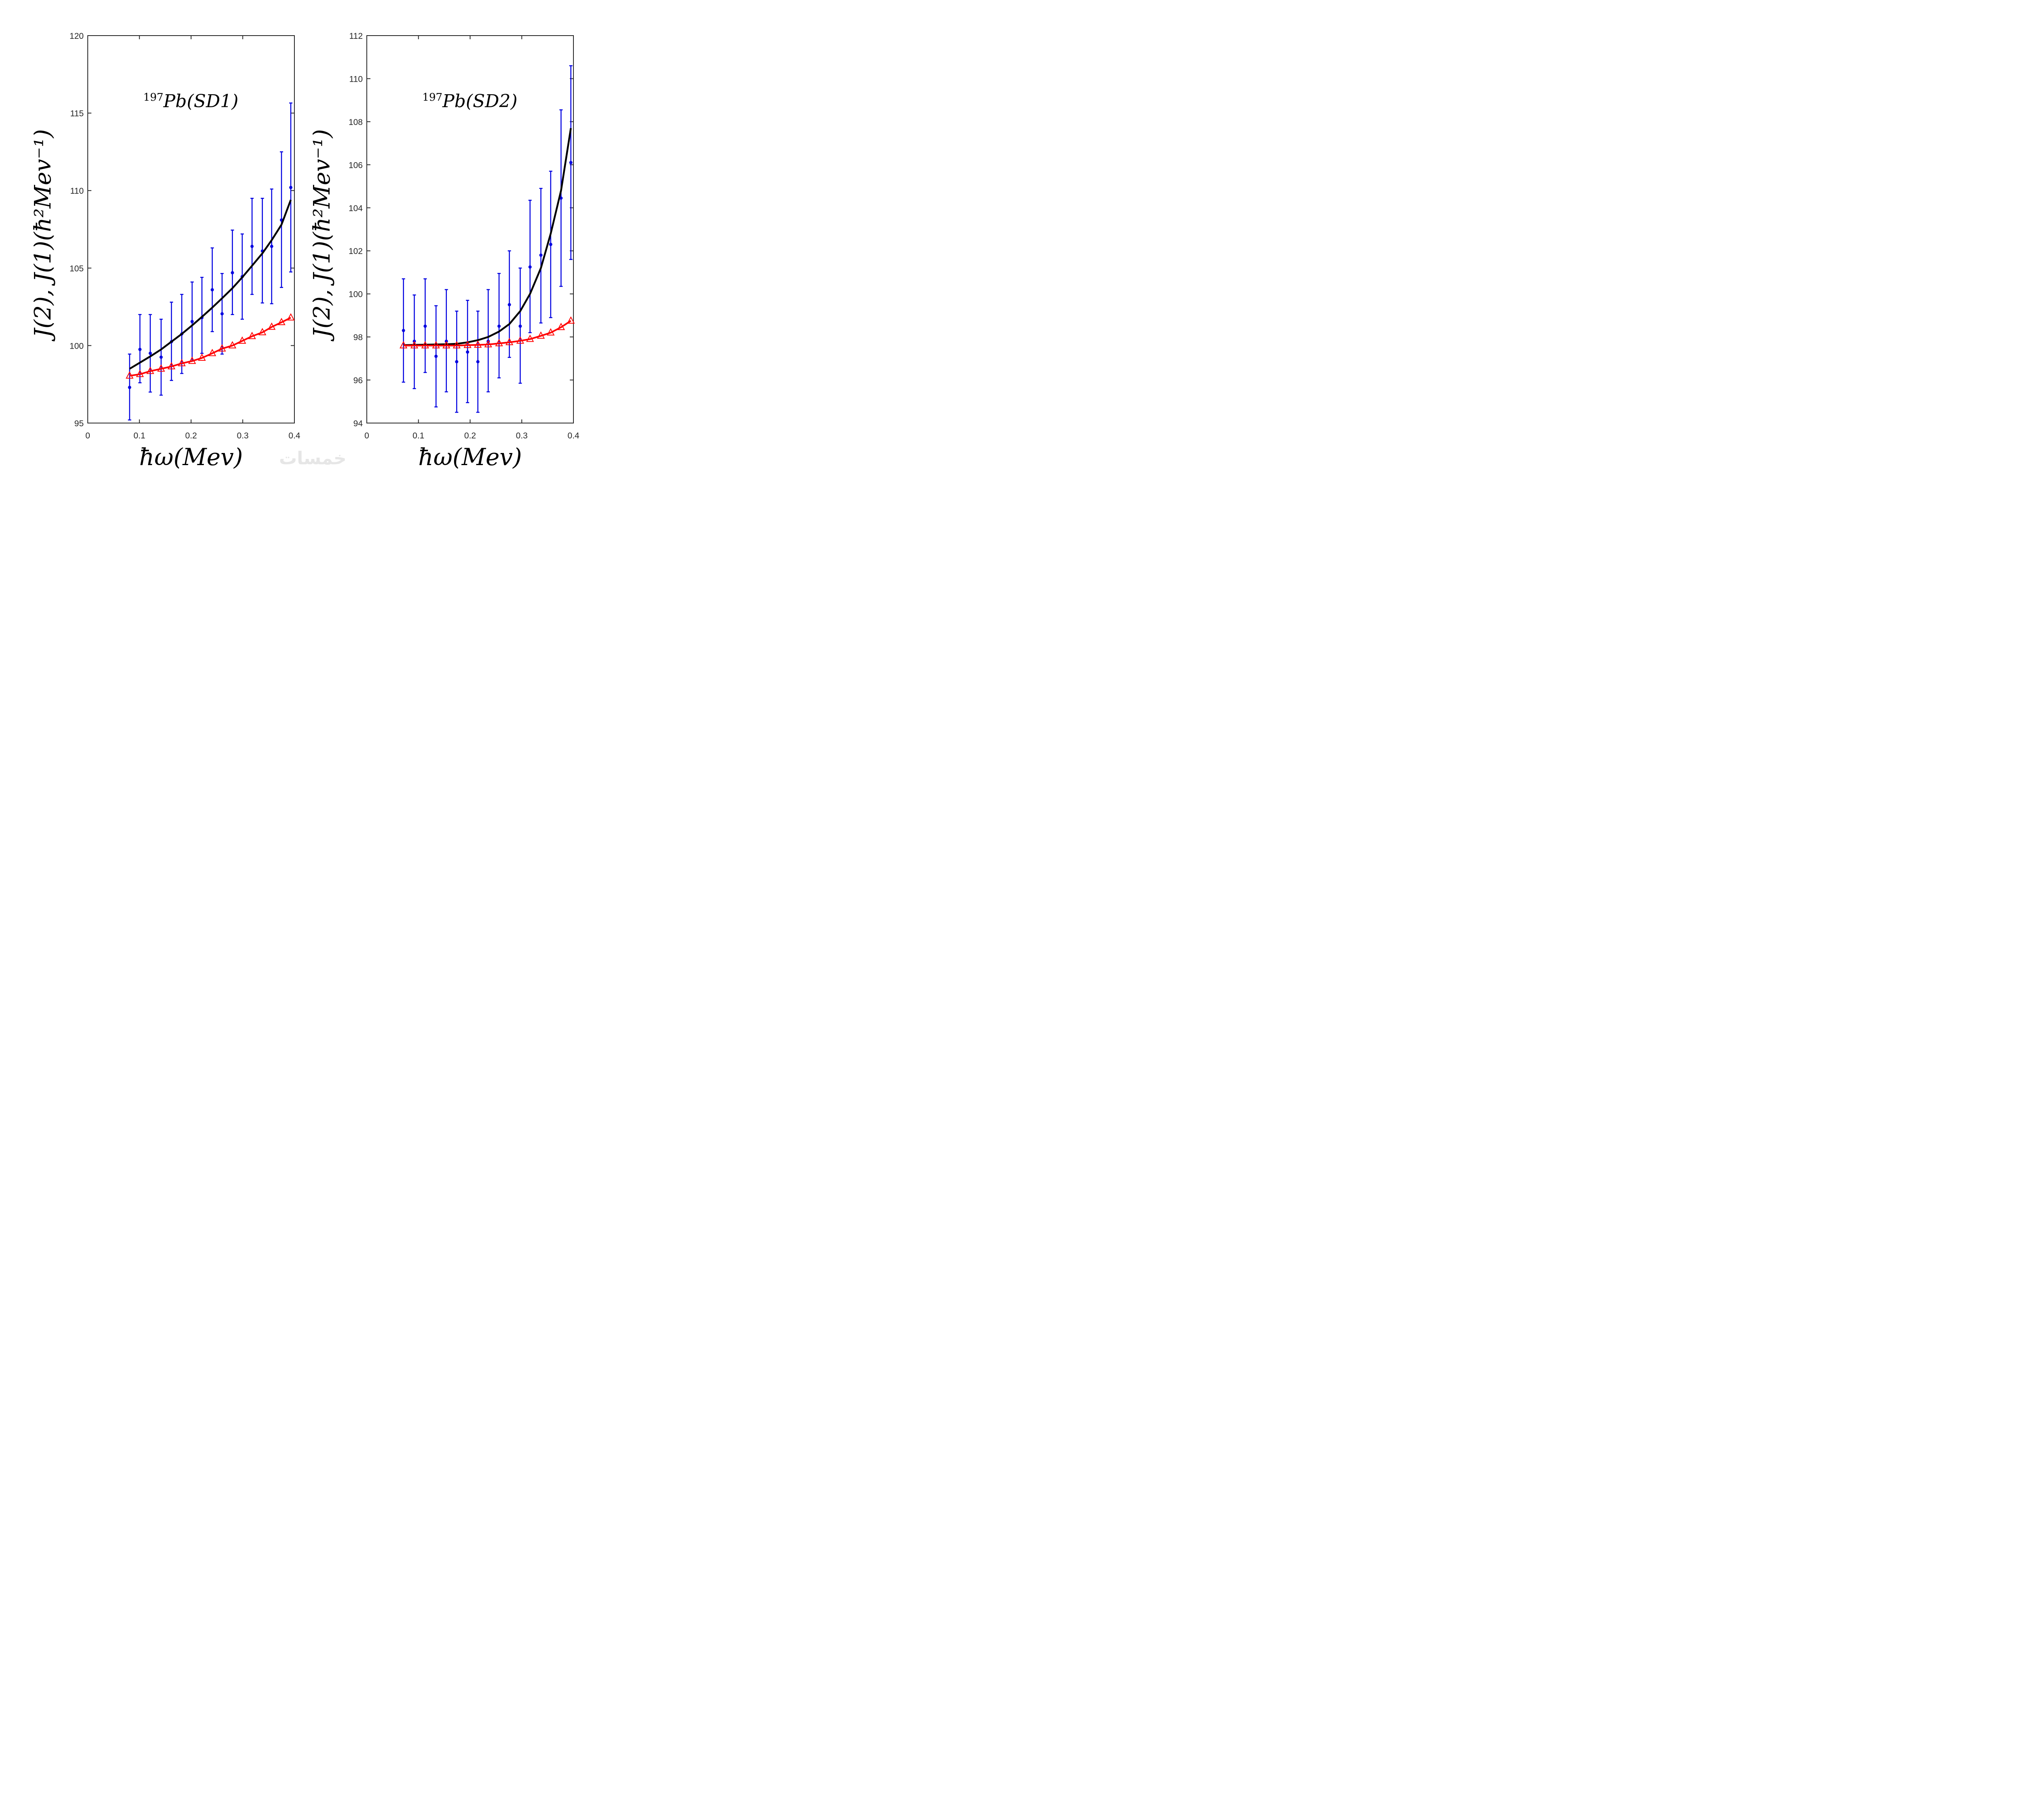  What do you see at coordinates (358, 380) in the screenshot?
I see `y-tick-label: 96` at bounding box center [358, 380].